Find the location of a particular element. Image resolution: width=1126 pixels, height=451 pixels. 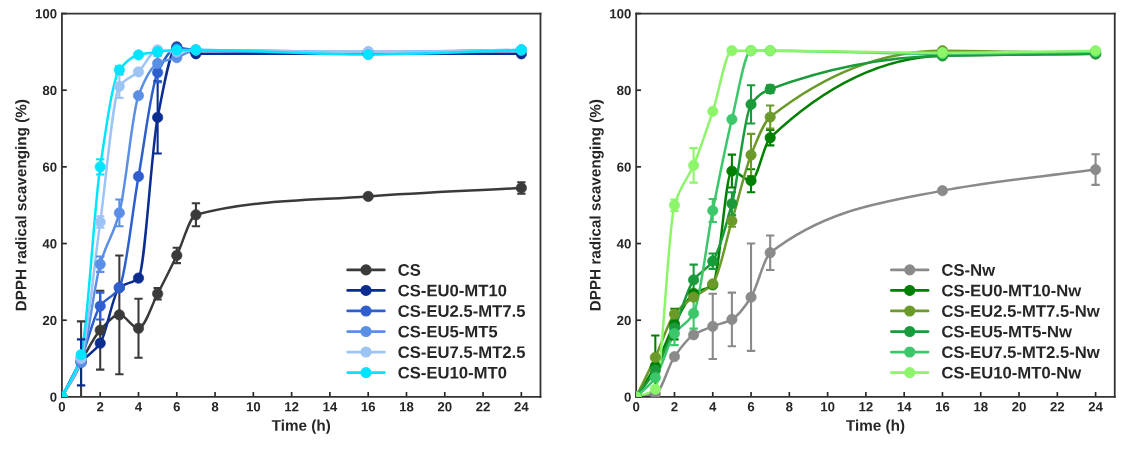

legend-label: CS-EU0-MT10-Nw is located at coordinates (1012, 290).